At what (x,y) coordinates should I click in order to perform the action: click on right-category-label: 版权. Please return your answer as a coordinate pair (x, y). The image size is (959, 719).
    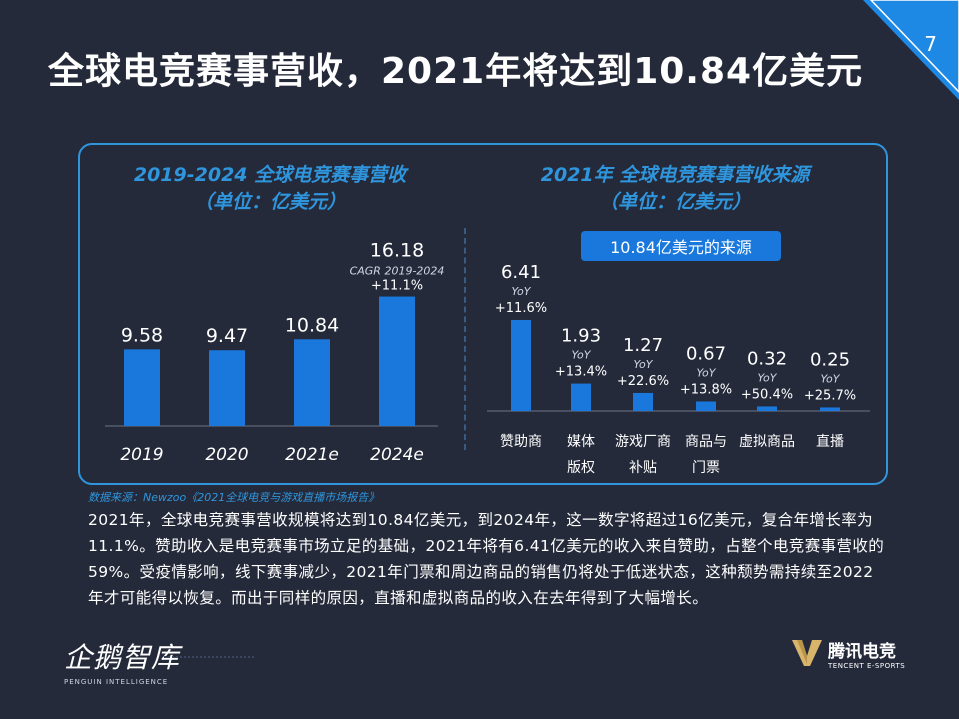
    Looking at the image, I should click on (581, 468).